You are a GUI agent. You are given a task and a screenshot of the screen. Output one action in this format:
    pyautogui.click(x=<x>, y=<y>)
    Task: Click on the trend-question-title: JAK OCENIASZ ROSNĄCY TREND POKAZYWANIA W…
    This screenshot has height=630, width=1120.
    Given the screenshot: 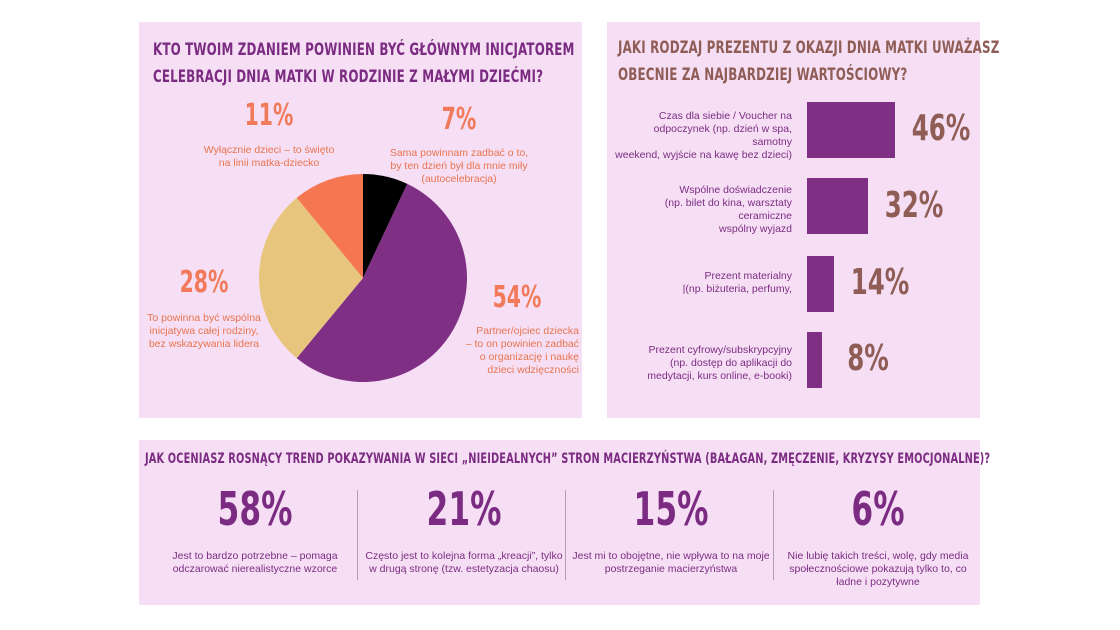 What is the action you would take?
    pyautogui.click(x=568, y=459)
    